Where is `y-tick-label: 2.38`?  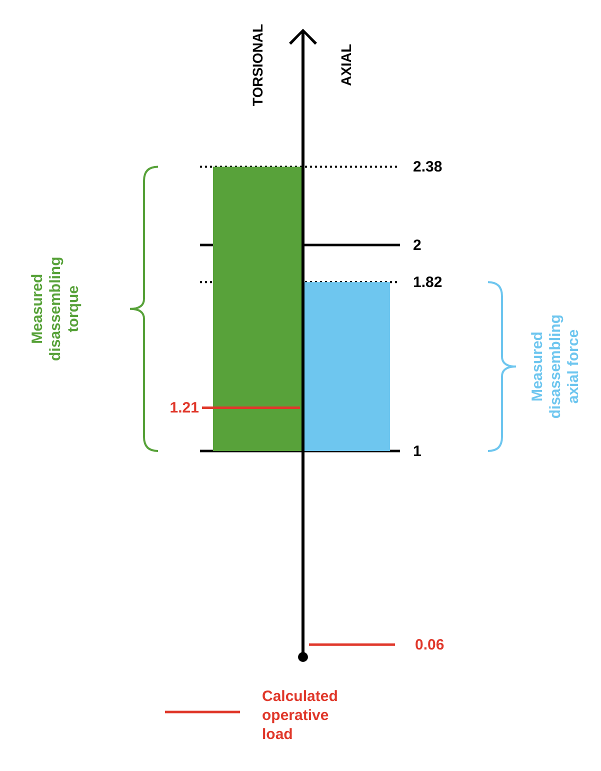 y-tick-label: 2.38 is located at coordinates (427, 167).